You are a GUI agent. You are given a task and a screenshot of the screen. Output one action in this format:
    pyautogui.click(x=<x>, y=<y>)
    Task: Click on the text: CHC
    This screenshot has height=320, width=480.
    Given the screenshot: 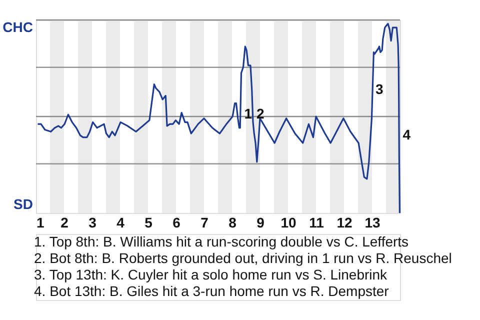 What is the action you would take?
    pyautogui.click(x=17, y=27)
    